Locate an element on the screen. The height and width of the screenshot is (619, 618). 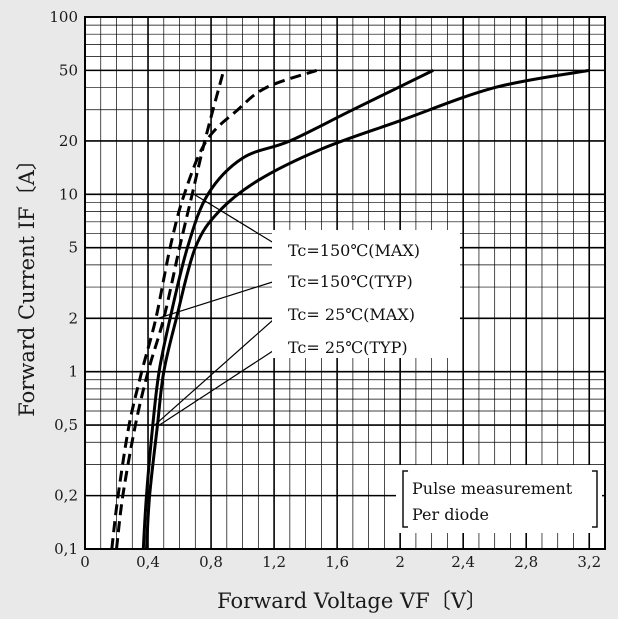
y-tick-label: 10 is located at coordinates (68, 194).